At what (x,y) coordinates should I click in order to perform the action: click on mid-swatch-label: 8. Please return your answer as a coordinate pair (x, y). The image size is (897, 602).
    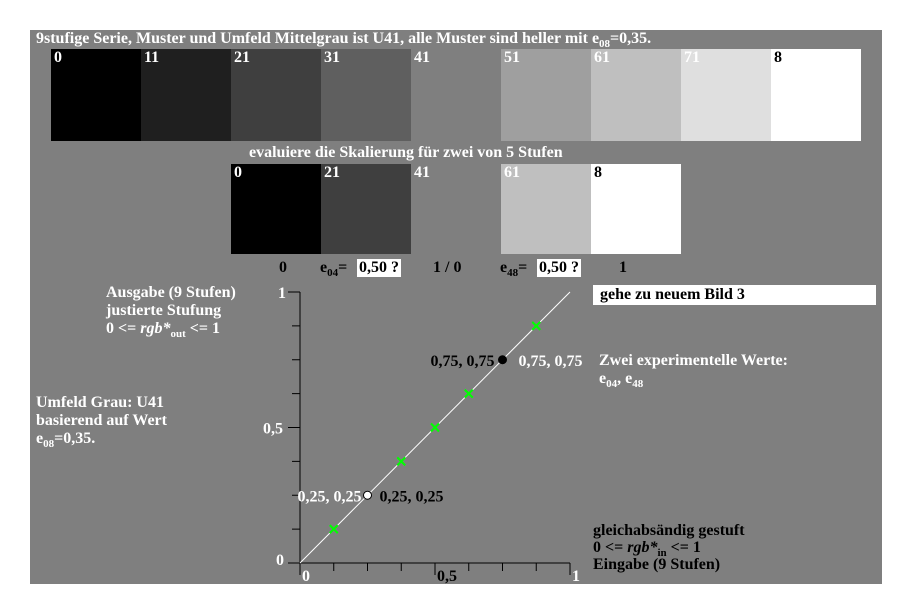
    Looking at the image, I should click on (598, 172).